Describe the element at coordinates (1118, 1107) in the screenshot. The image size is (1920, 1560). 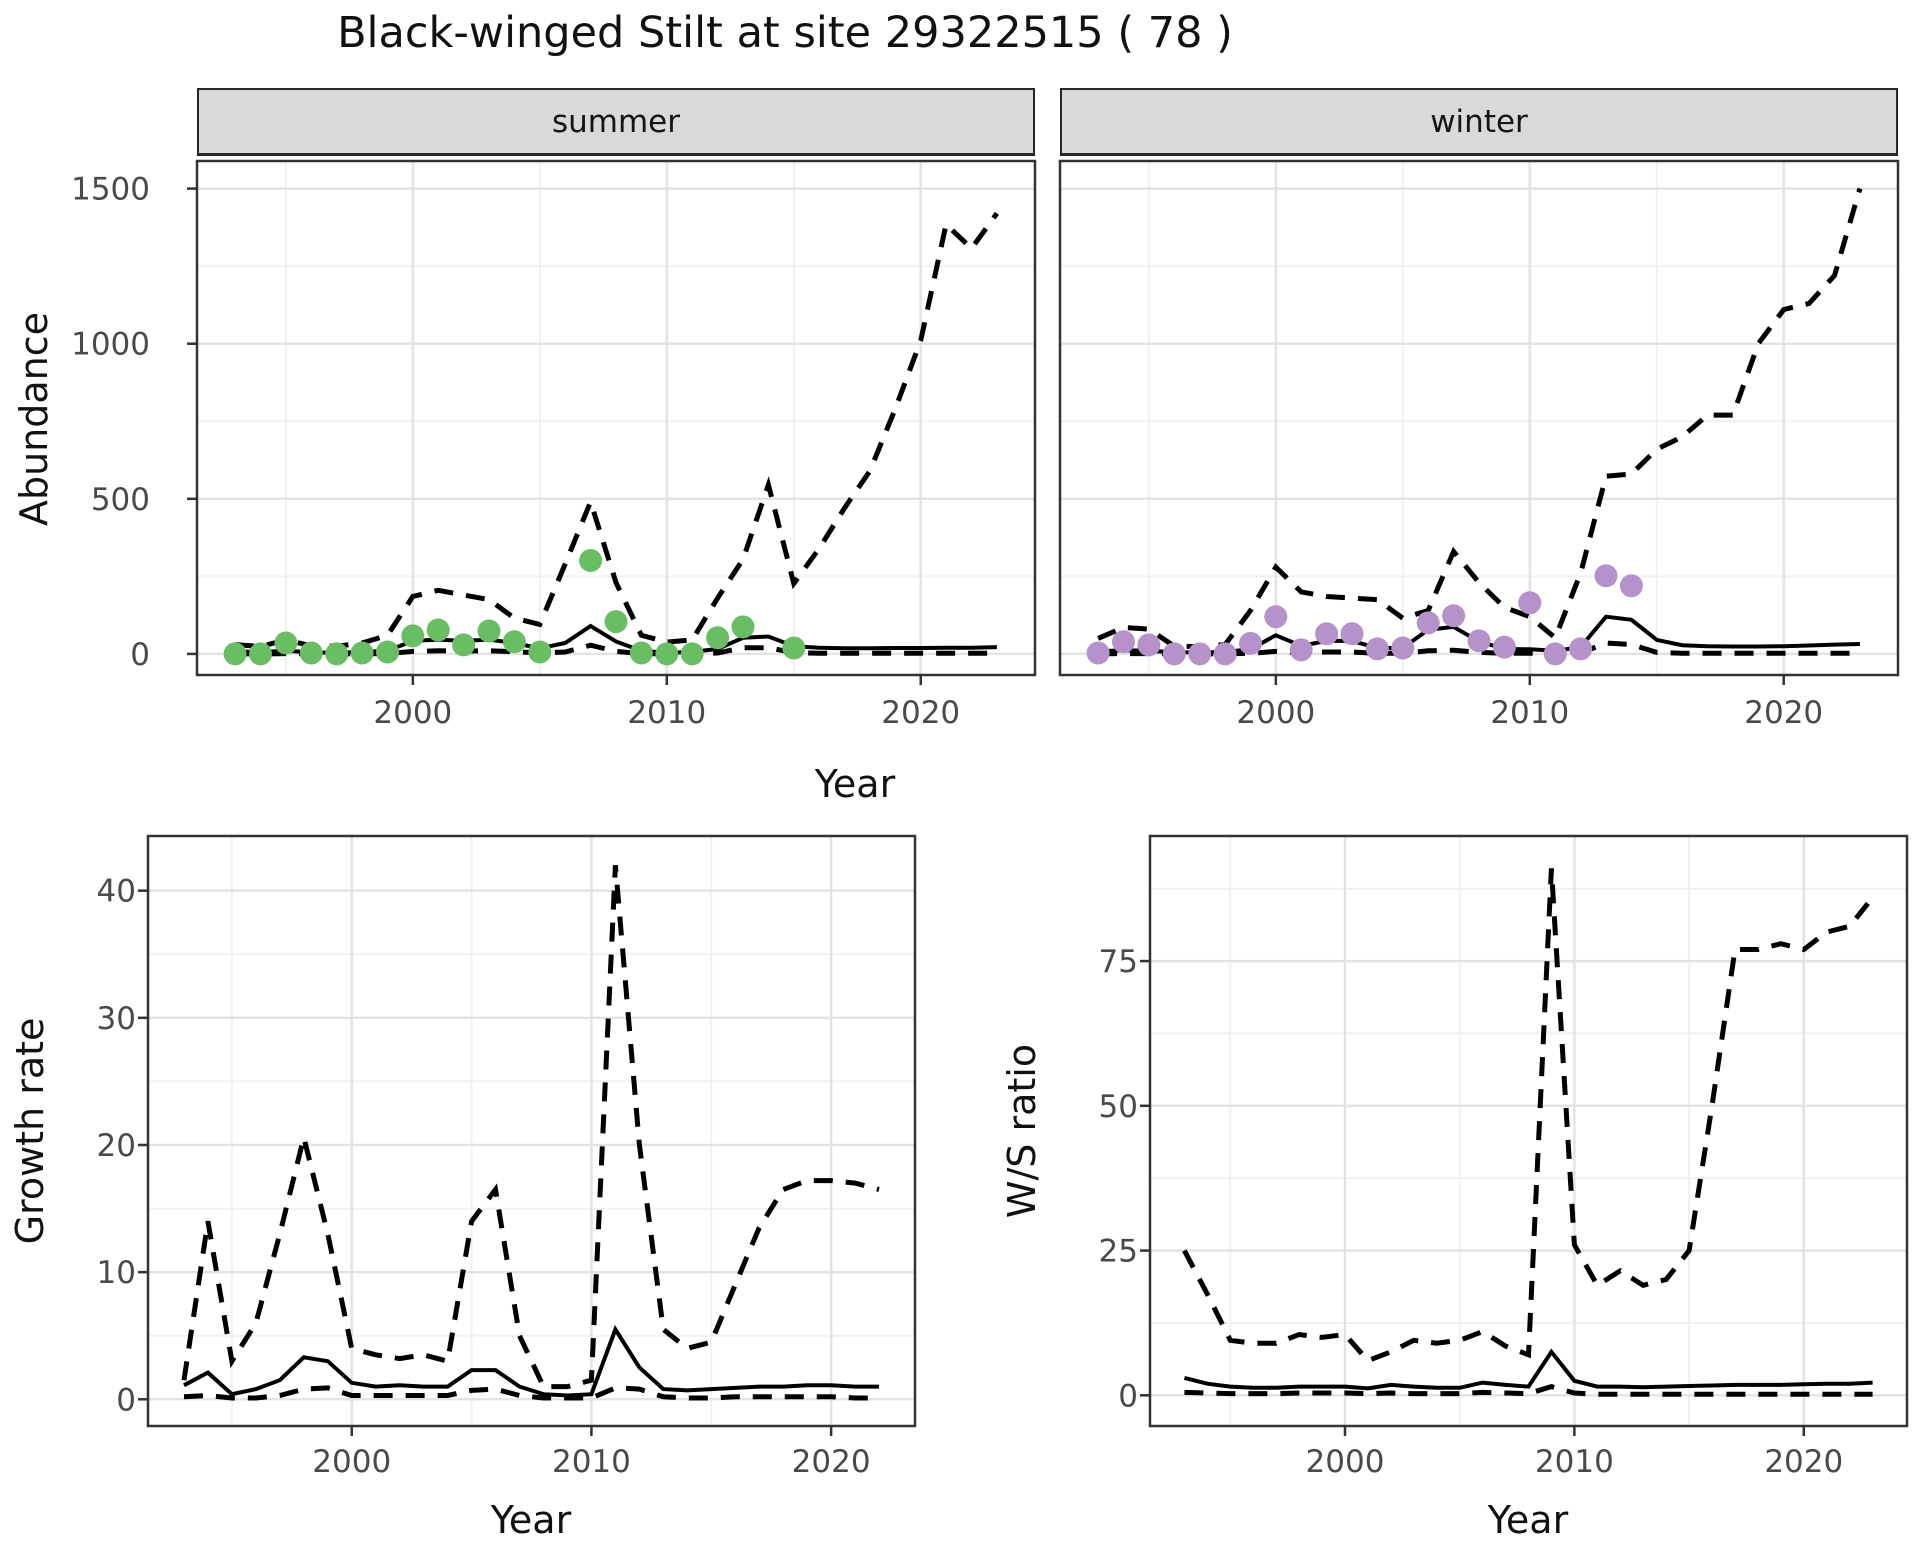
I see `y-tick-label: 50` at that location.